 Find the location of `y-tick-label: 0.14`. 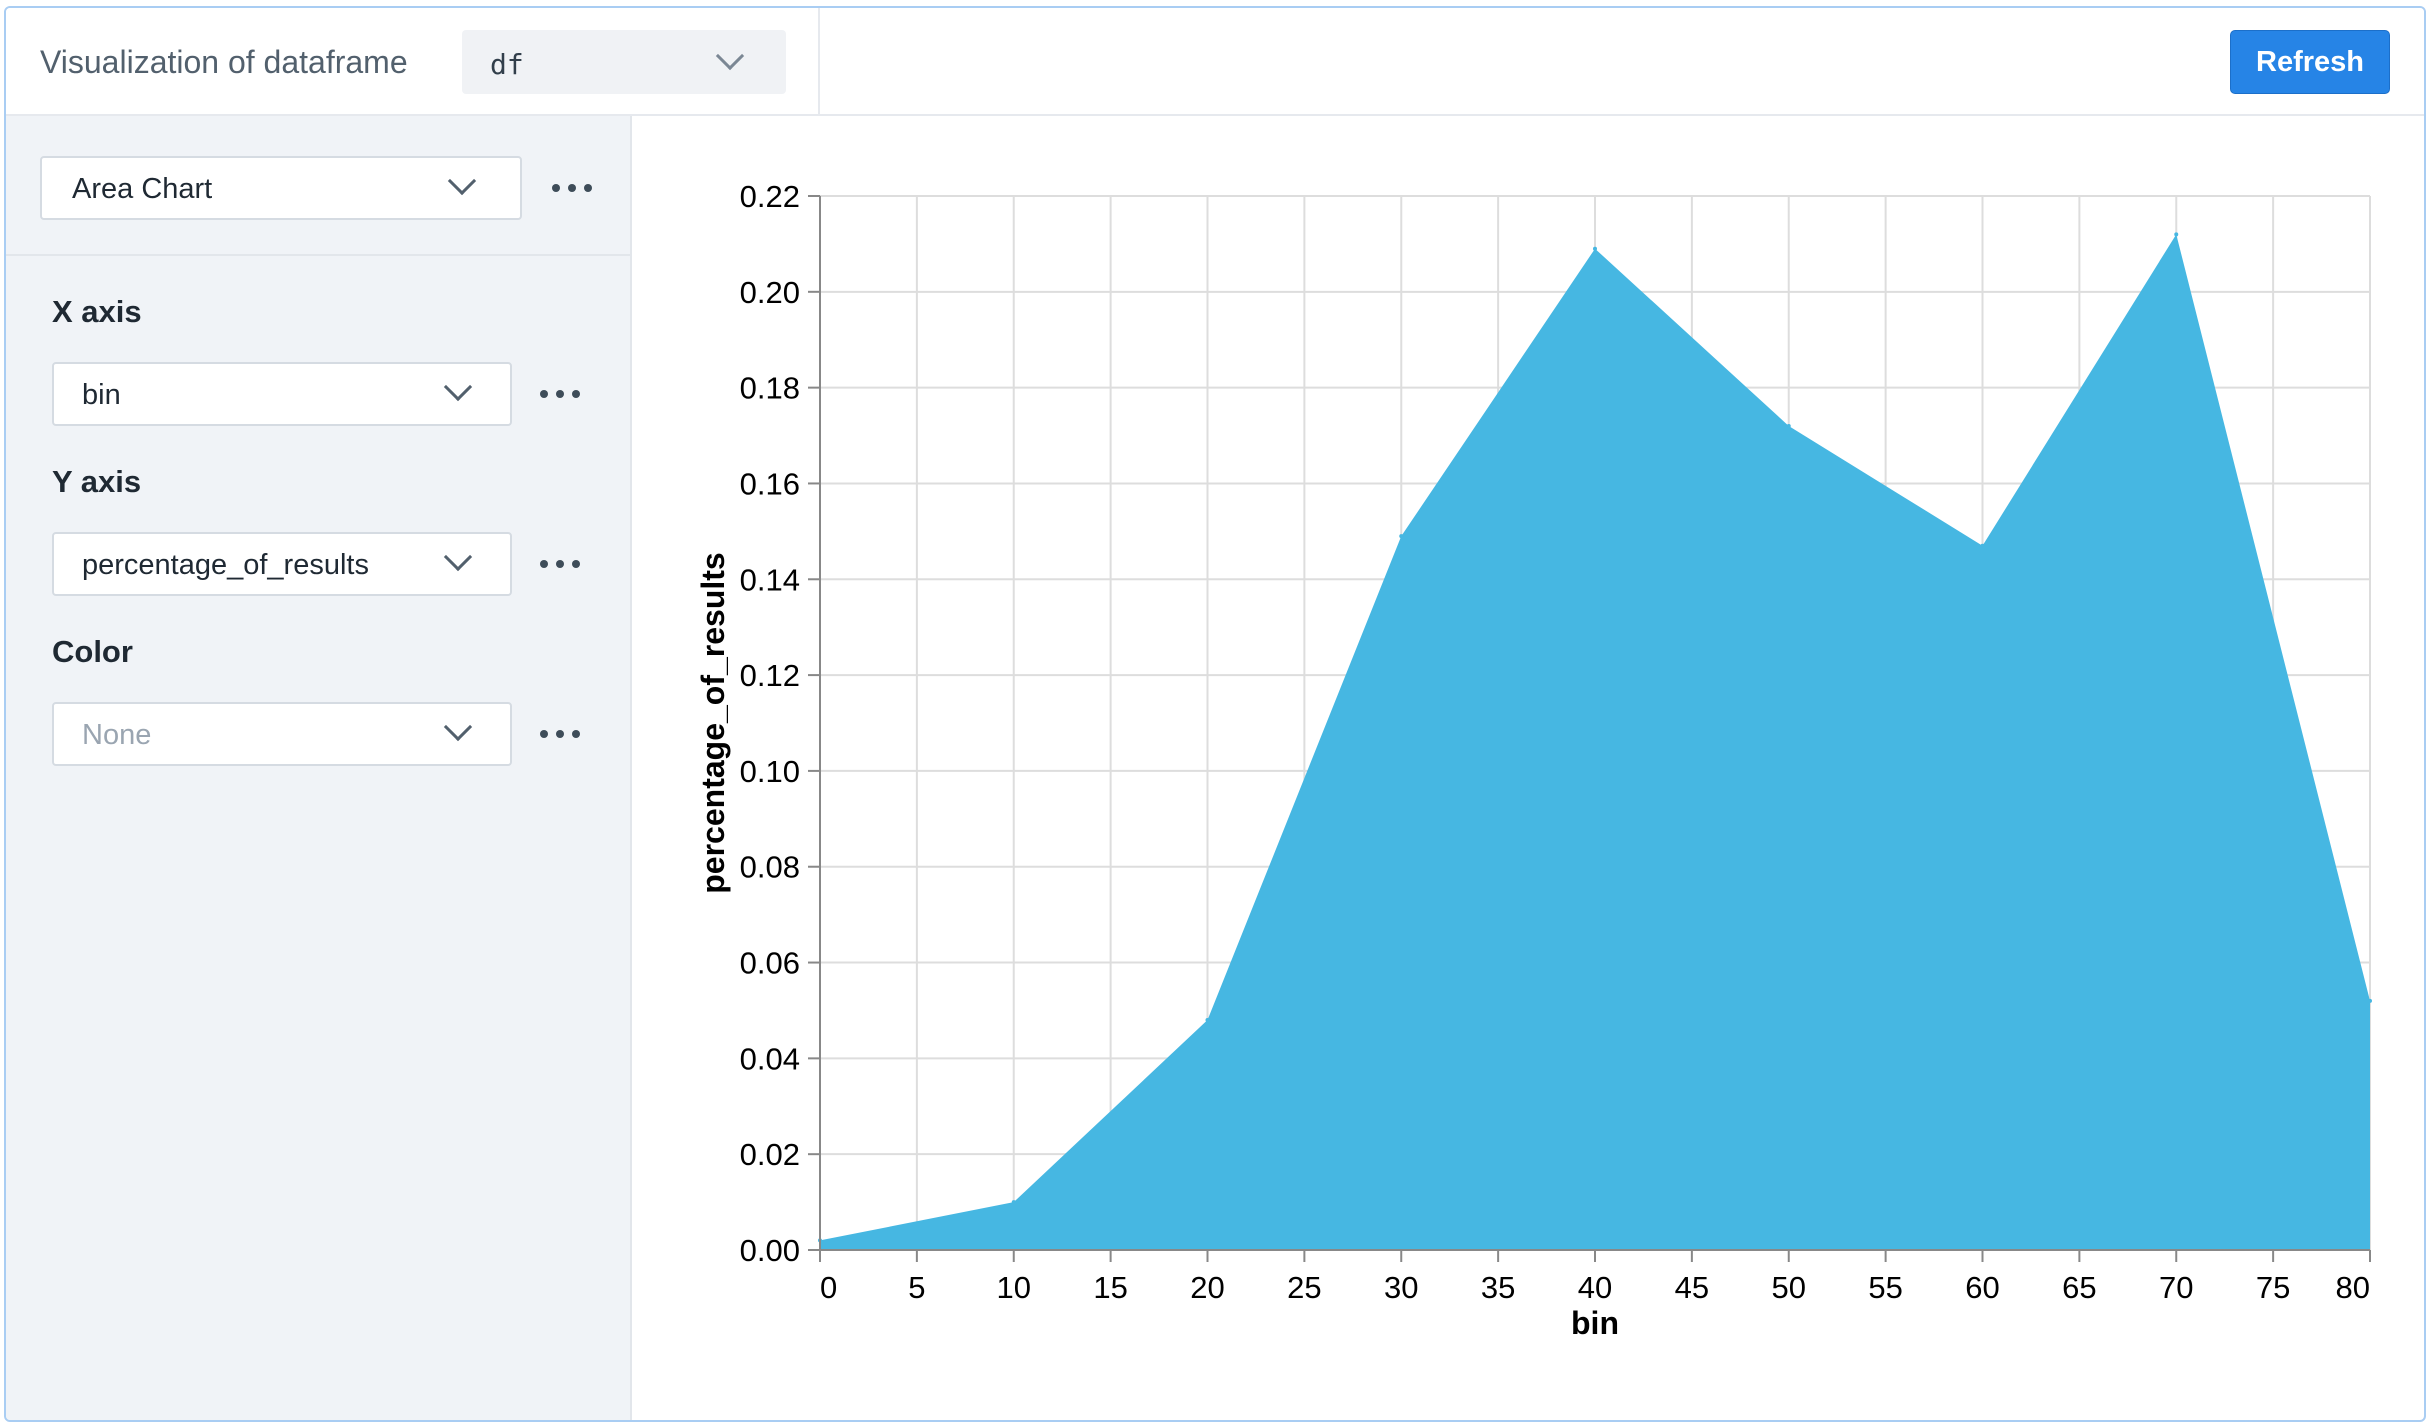

y-tick-label: 0.14 is located at coordinates (770, 579).